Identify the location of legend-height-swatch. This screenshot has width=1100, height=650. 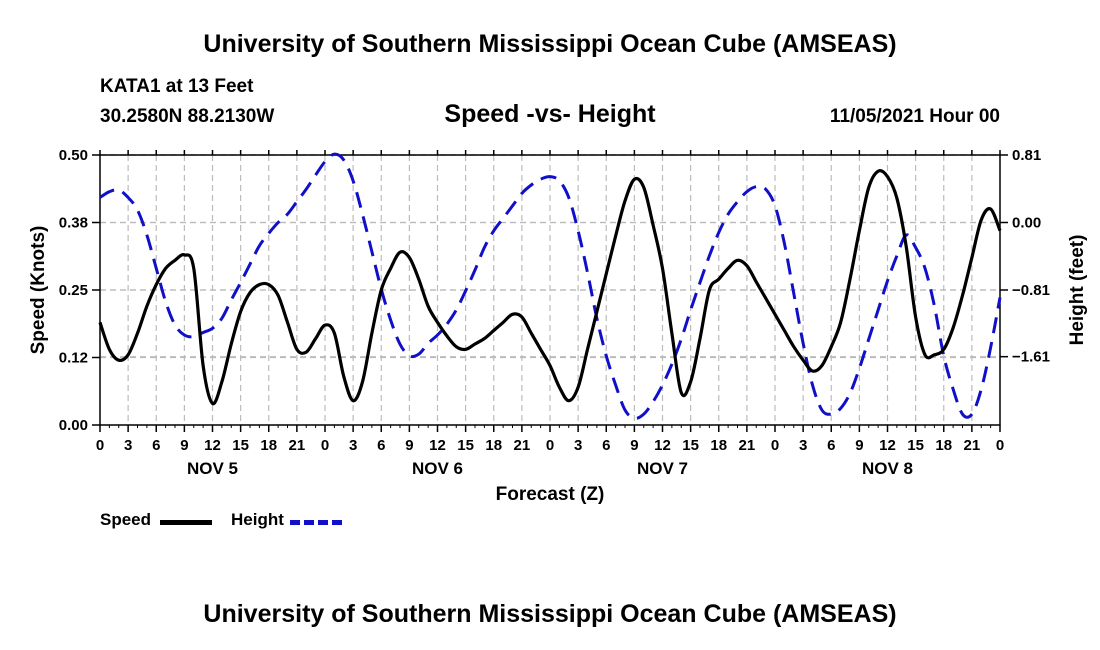
(316, 522).